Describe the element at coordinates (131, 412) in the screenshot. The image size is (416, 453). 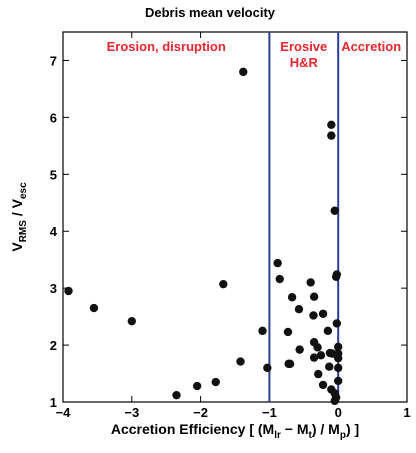
I see `x-tick-label: −3` at that location.